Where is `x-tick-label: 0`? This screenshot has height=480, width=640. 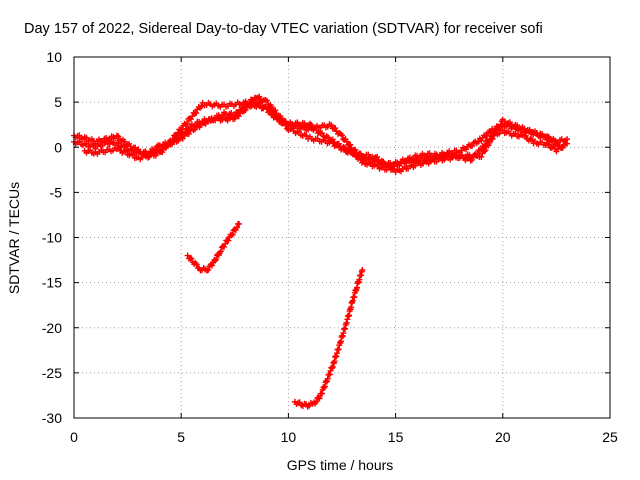
x-tick-label: 0 is located at coordinates (74, 437).